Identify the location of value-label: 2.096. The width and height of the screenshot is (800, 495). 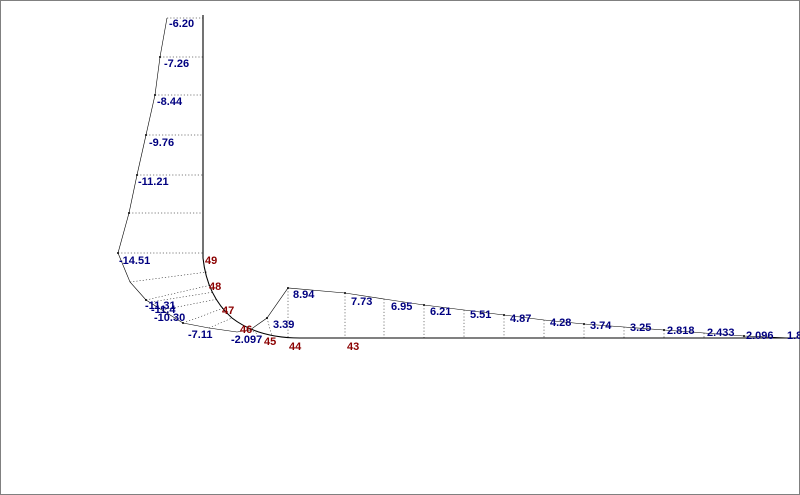
(760, 336).